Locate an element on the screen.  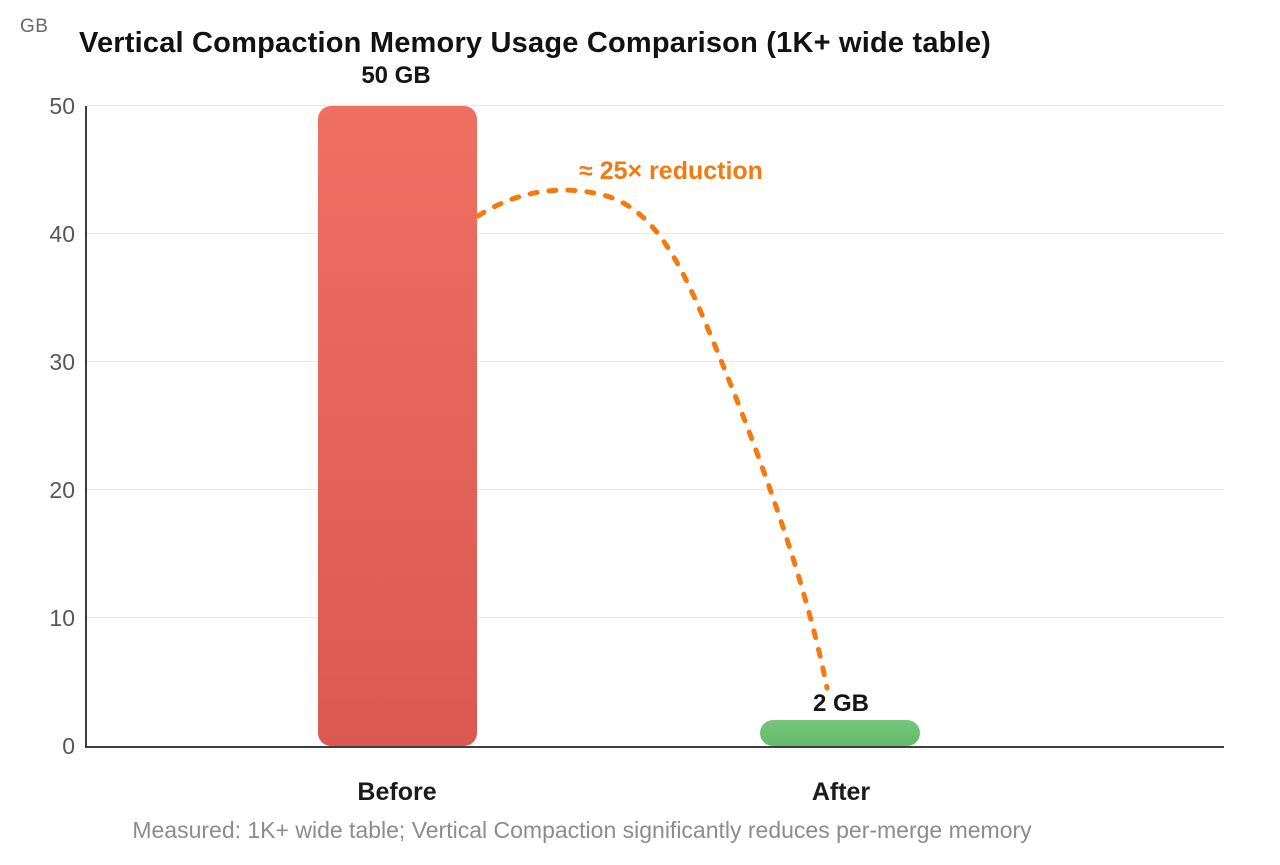
bar-after is located at coordinates (840, 733).